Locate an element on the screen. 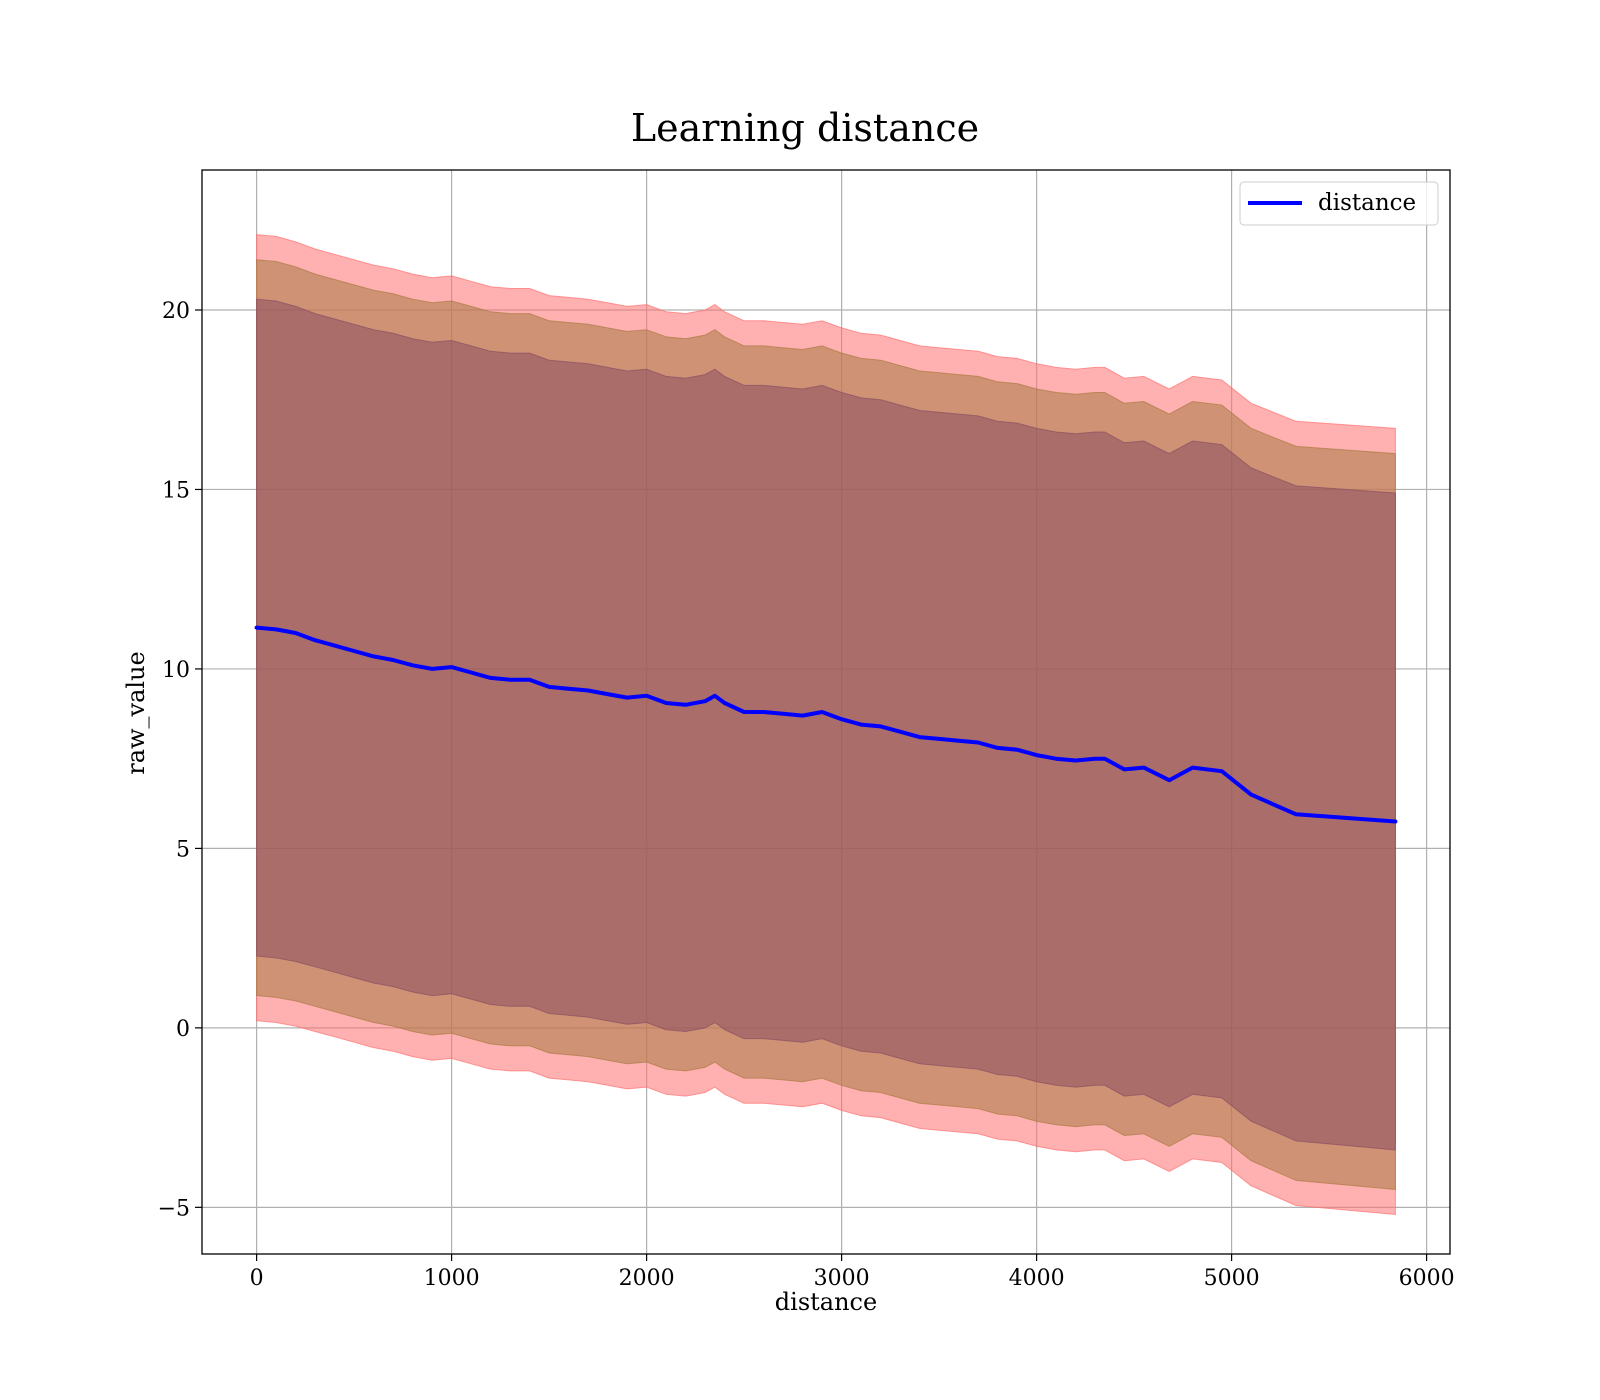 This screenshot has width=1600, height=1400. line-layer is located at coordinates (826, 724).